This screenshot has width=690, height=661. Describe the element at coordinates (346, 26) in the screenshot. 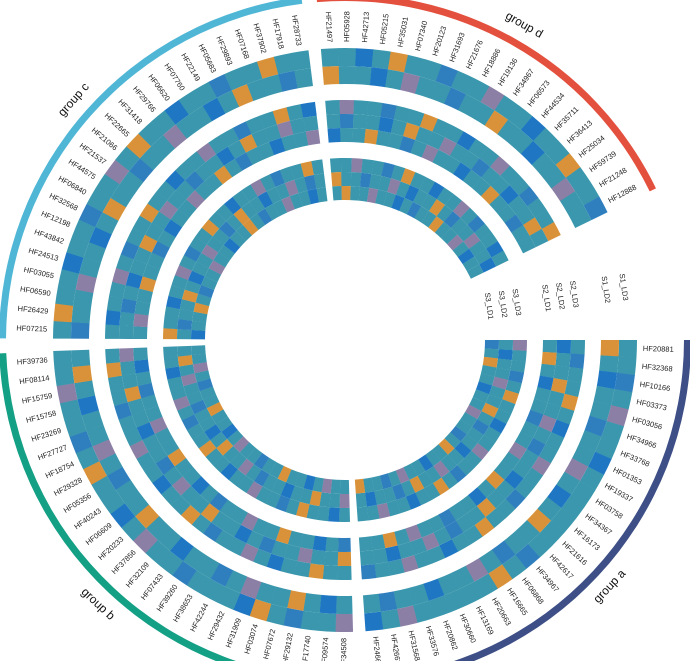

I see `gene-label: HF05928` at that location.